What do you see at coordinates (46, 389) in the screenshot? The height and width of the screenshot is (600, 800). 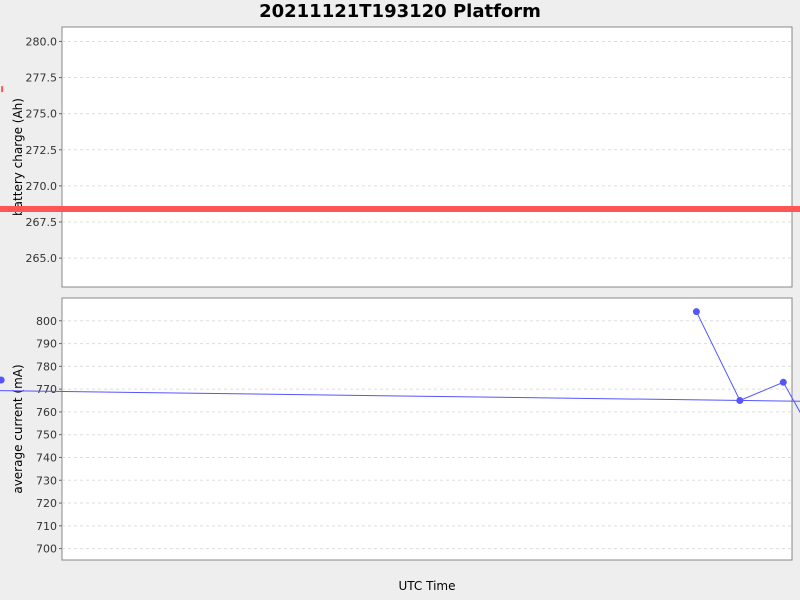 I see `y-tick-label: 770` at bounding box center [46, 389].